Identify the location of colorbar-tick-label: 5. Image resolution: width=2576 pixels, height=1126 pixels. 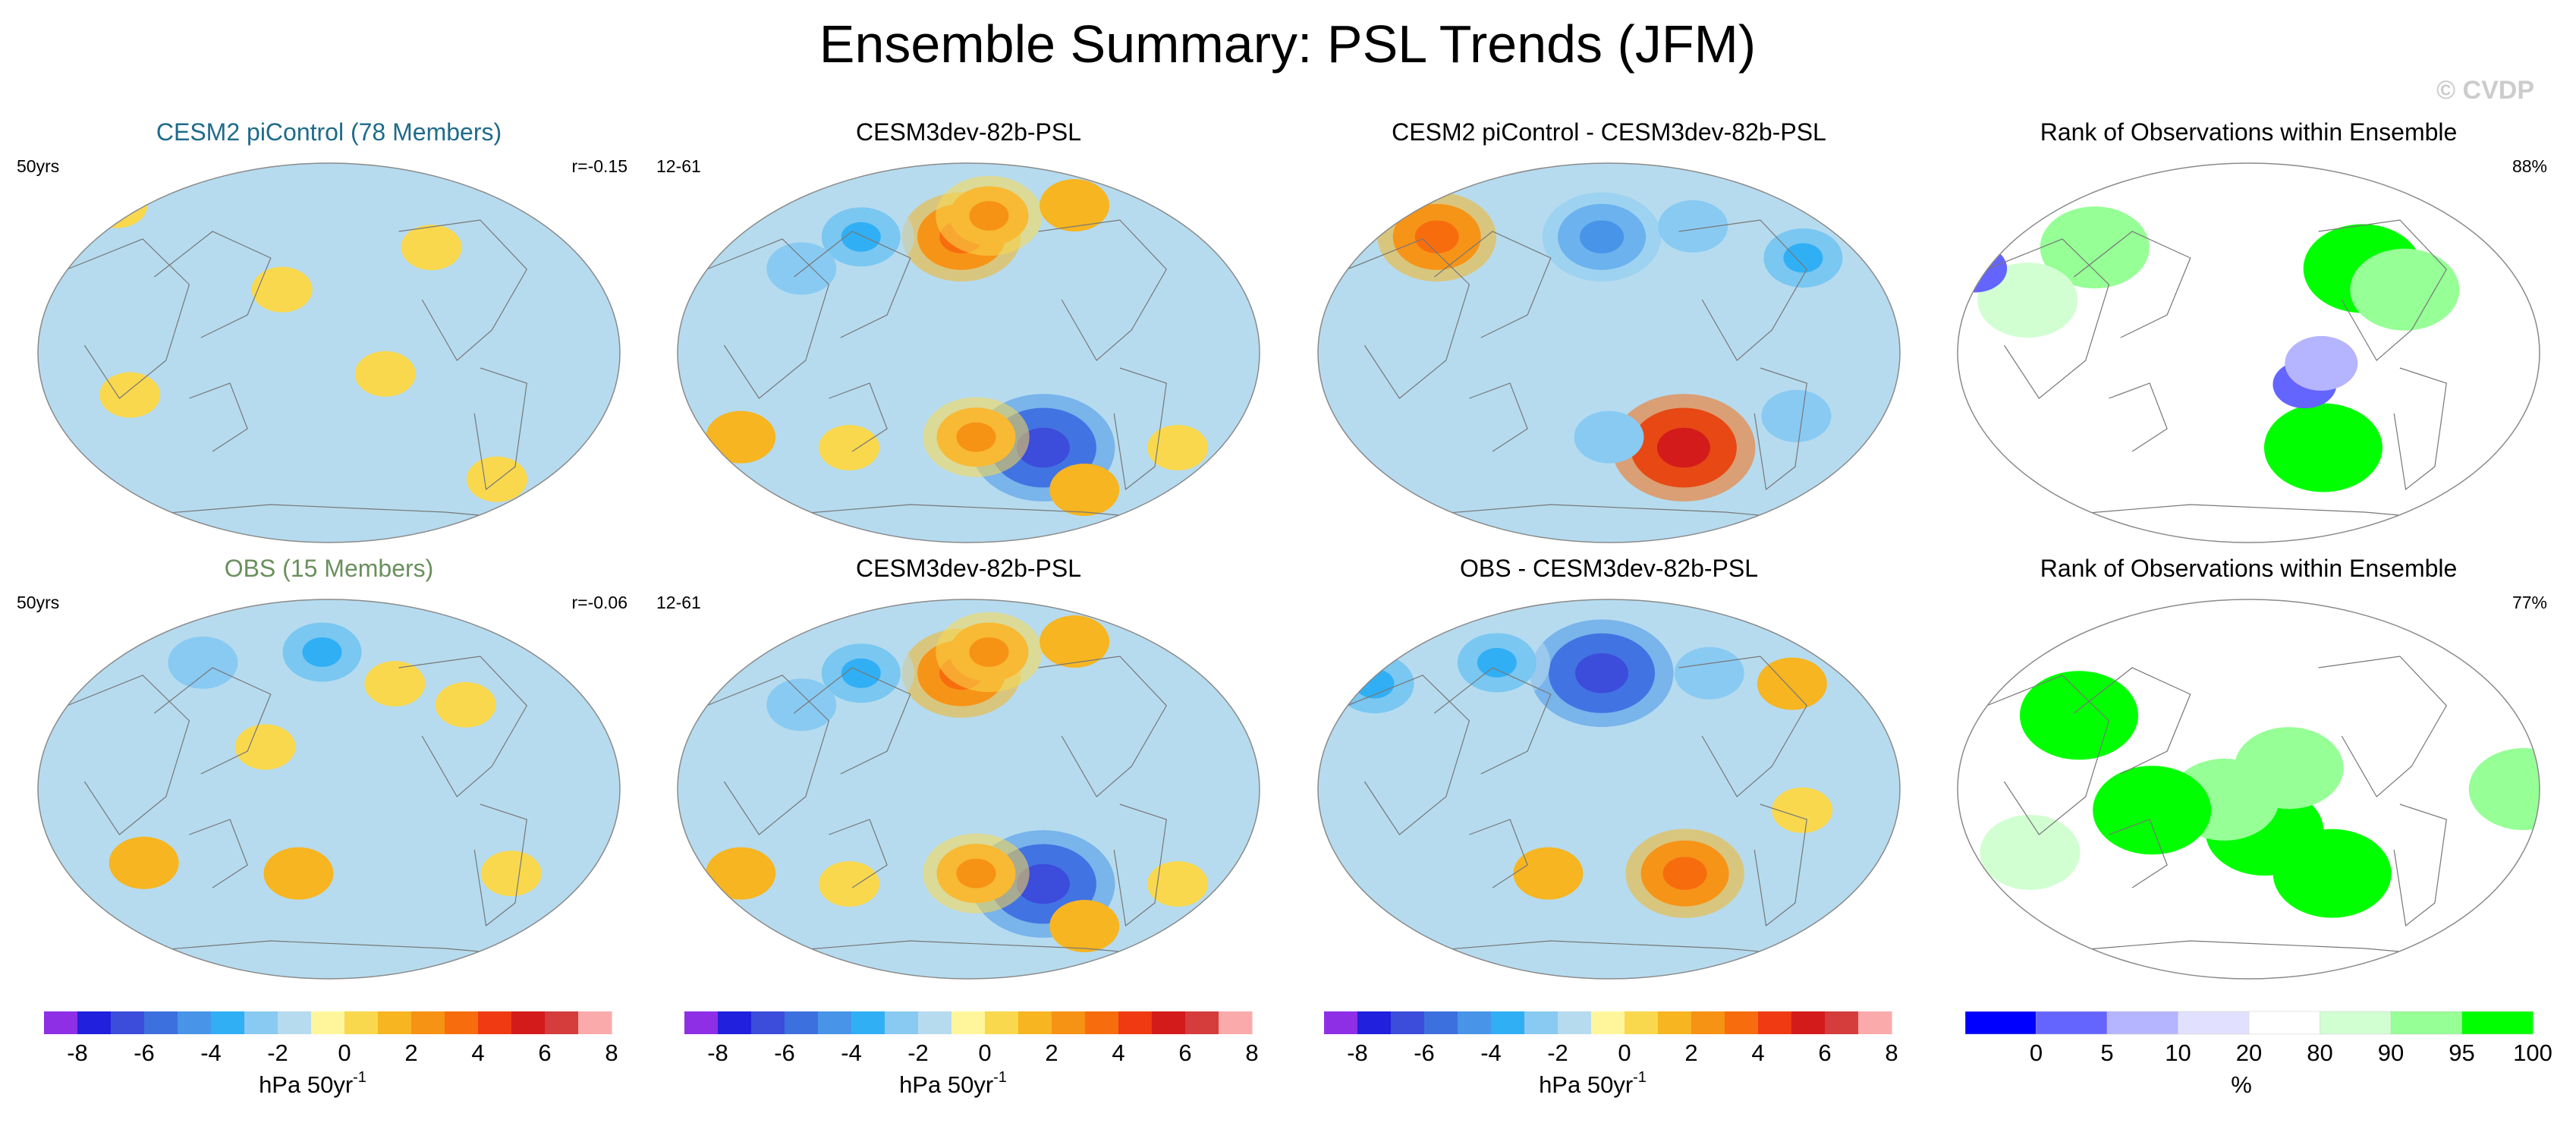
(2106, 1053).